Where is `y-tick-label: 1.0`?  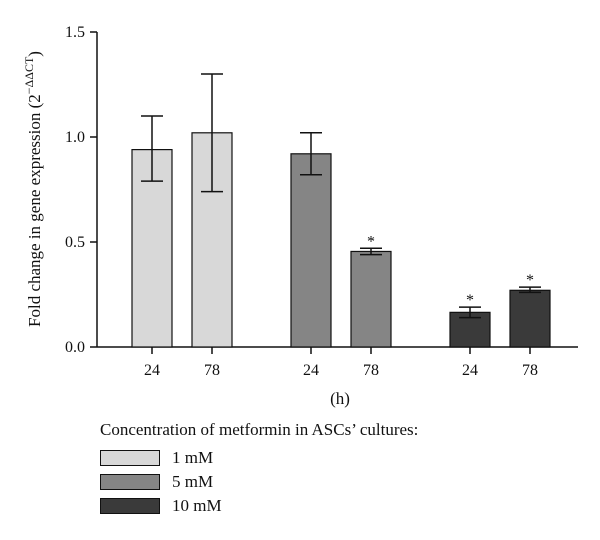
y-tick-label: 1.0 is located at coordinates (75, 137).